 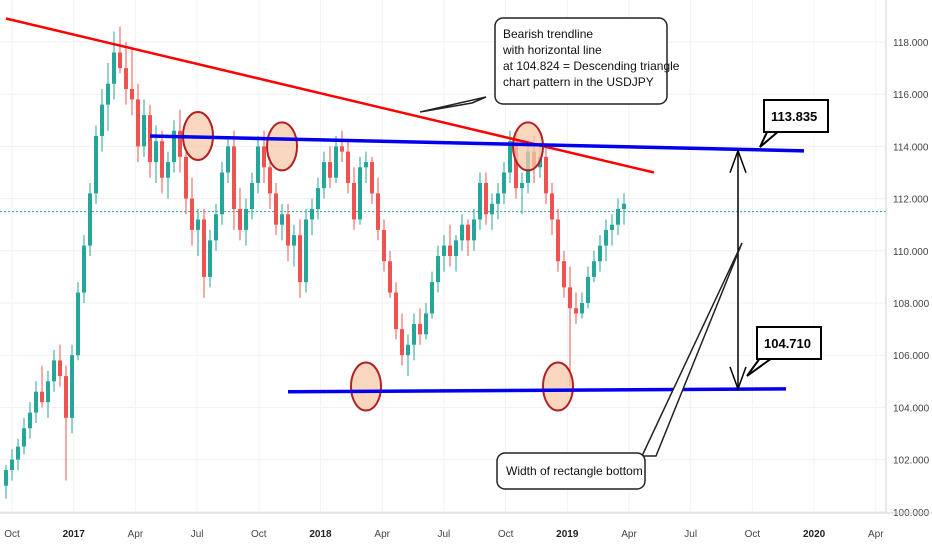 What do you see at coordinates (738, 270) in the screenshot?
I see `measurement-arrow` at bounding box center [738, 270].